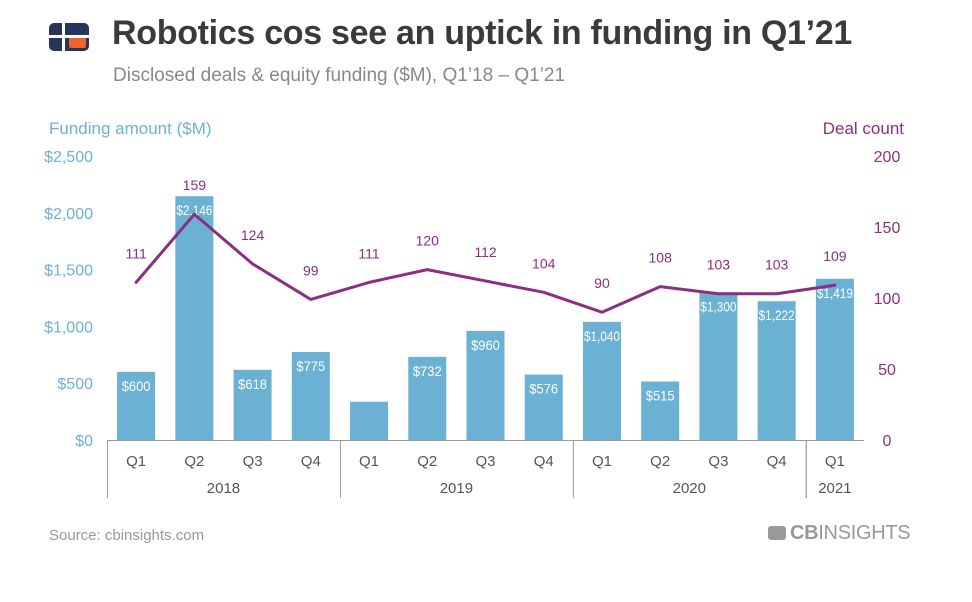 This screenshot has height=602, width=972. What do you see at coordinates (602, 336) in the screenshot?
I see `funding-bar-label: $1,040` at bounding box center [602, 336].